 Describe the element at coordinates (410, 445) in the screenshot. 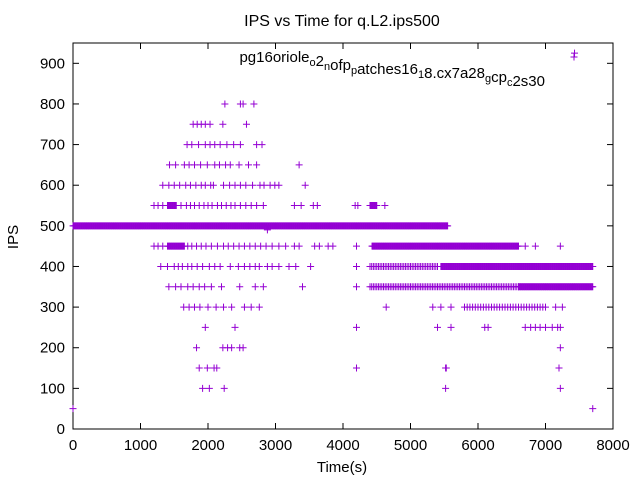

I see `x-tick-label: 5000` at that location.